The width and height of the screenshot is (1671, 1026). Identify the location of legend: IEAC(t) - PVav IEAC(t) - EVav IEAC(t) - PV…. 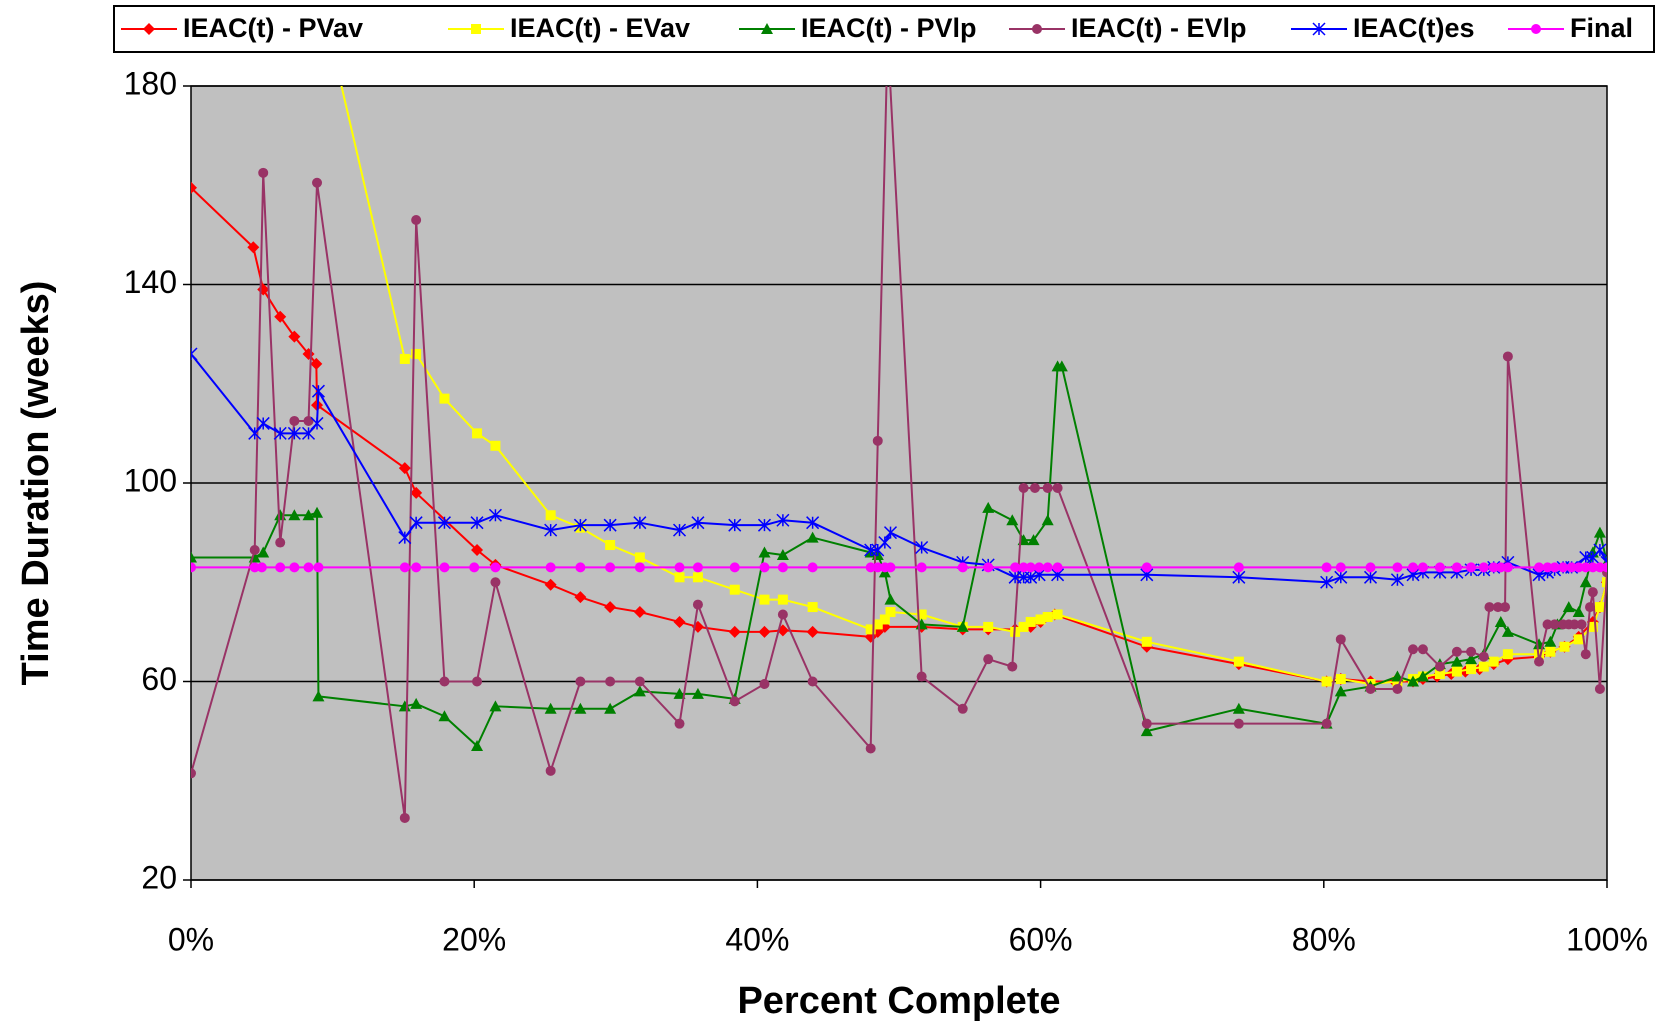
(877, 28).